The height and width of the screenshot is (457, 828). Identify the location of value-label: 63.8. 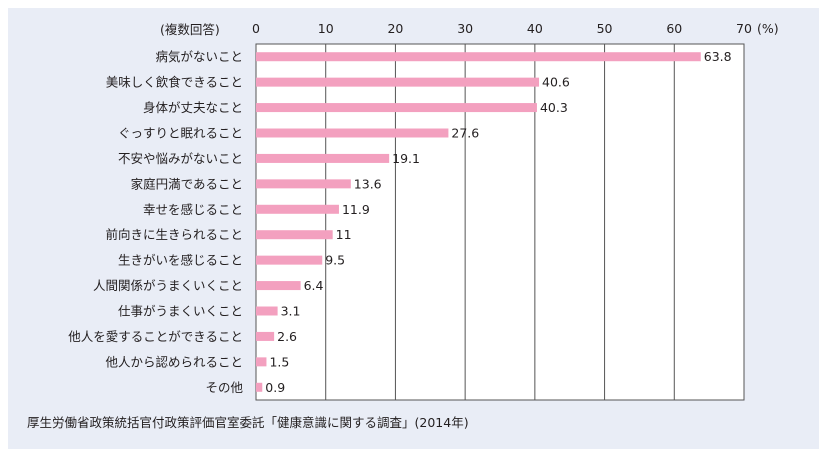
(718, 56).